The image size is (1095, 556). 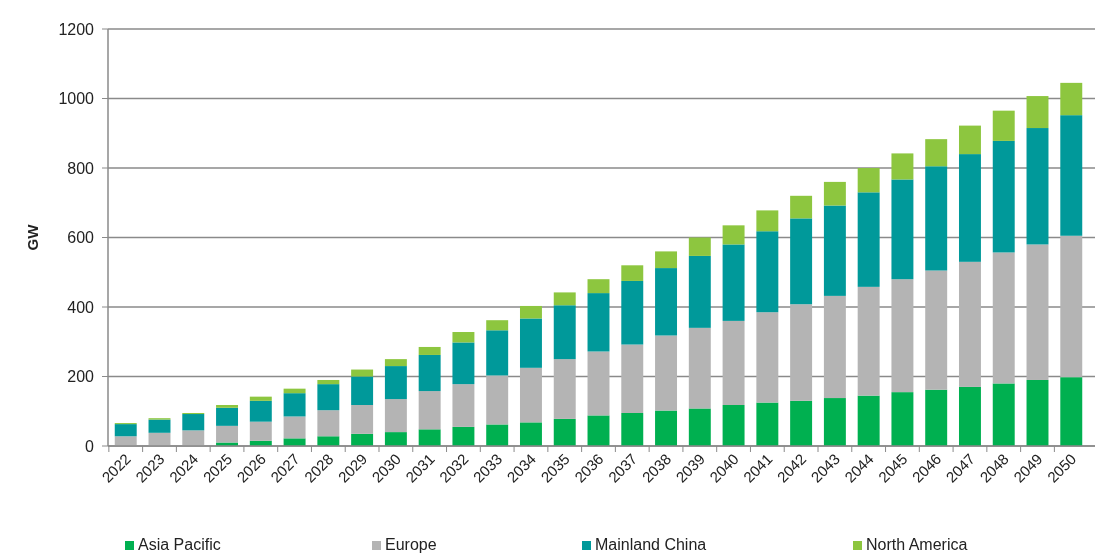 I want to click on y-tick-label: 800, so click(x=81, y=168).